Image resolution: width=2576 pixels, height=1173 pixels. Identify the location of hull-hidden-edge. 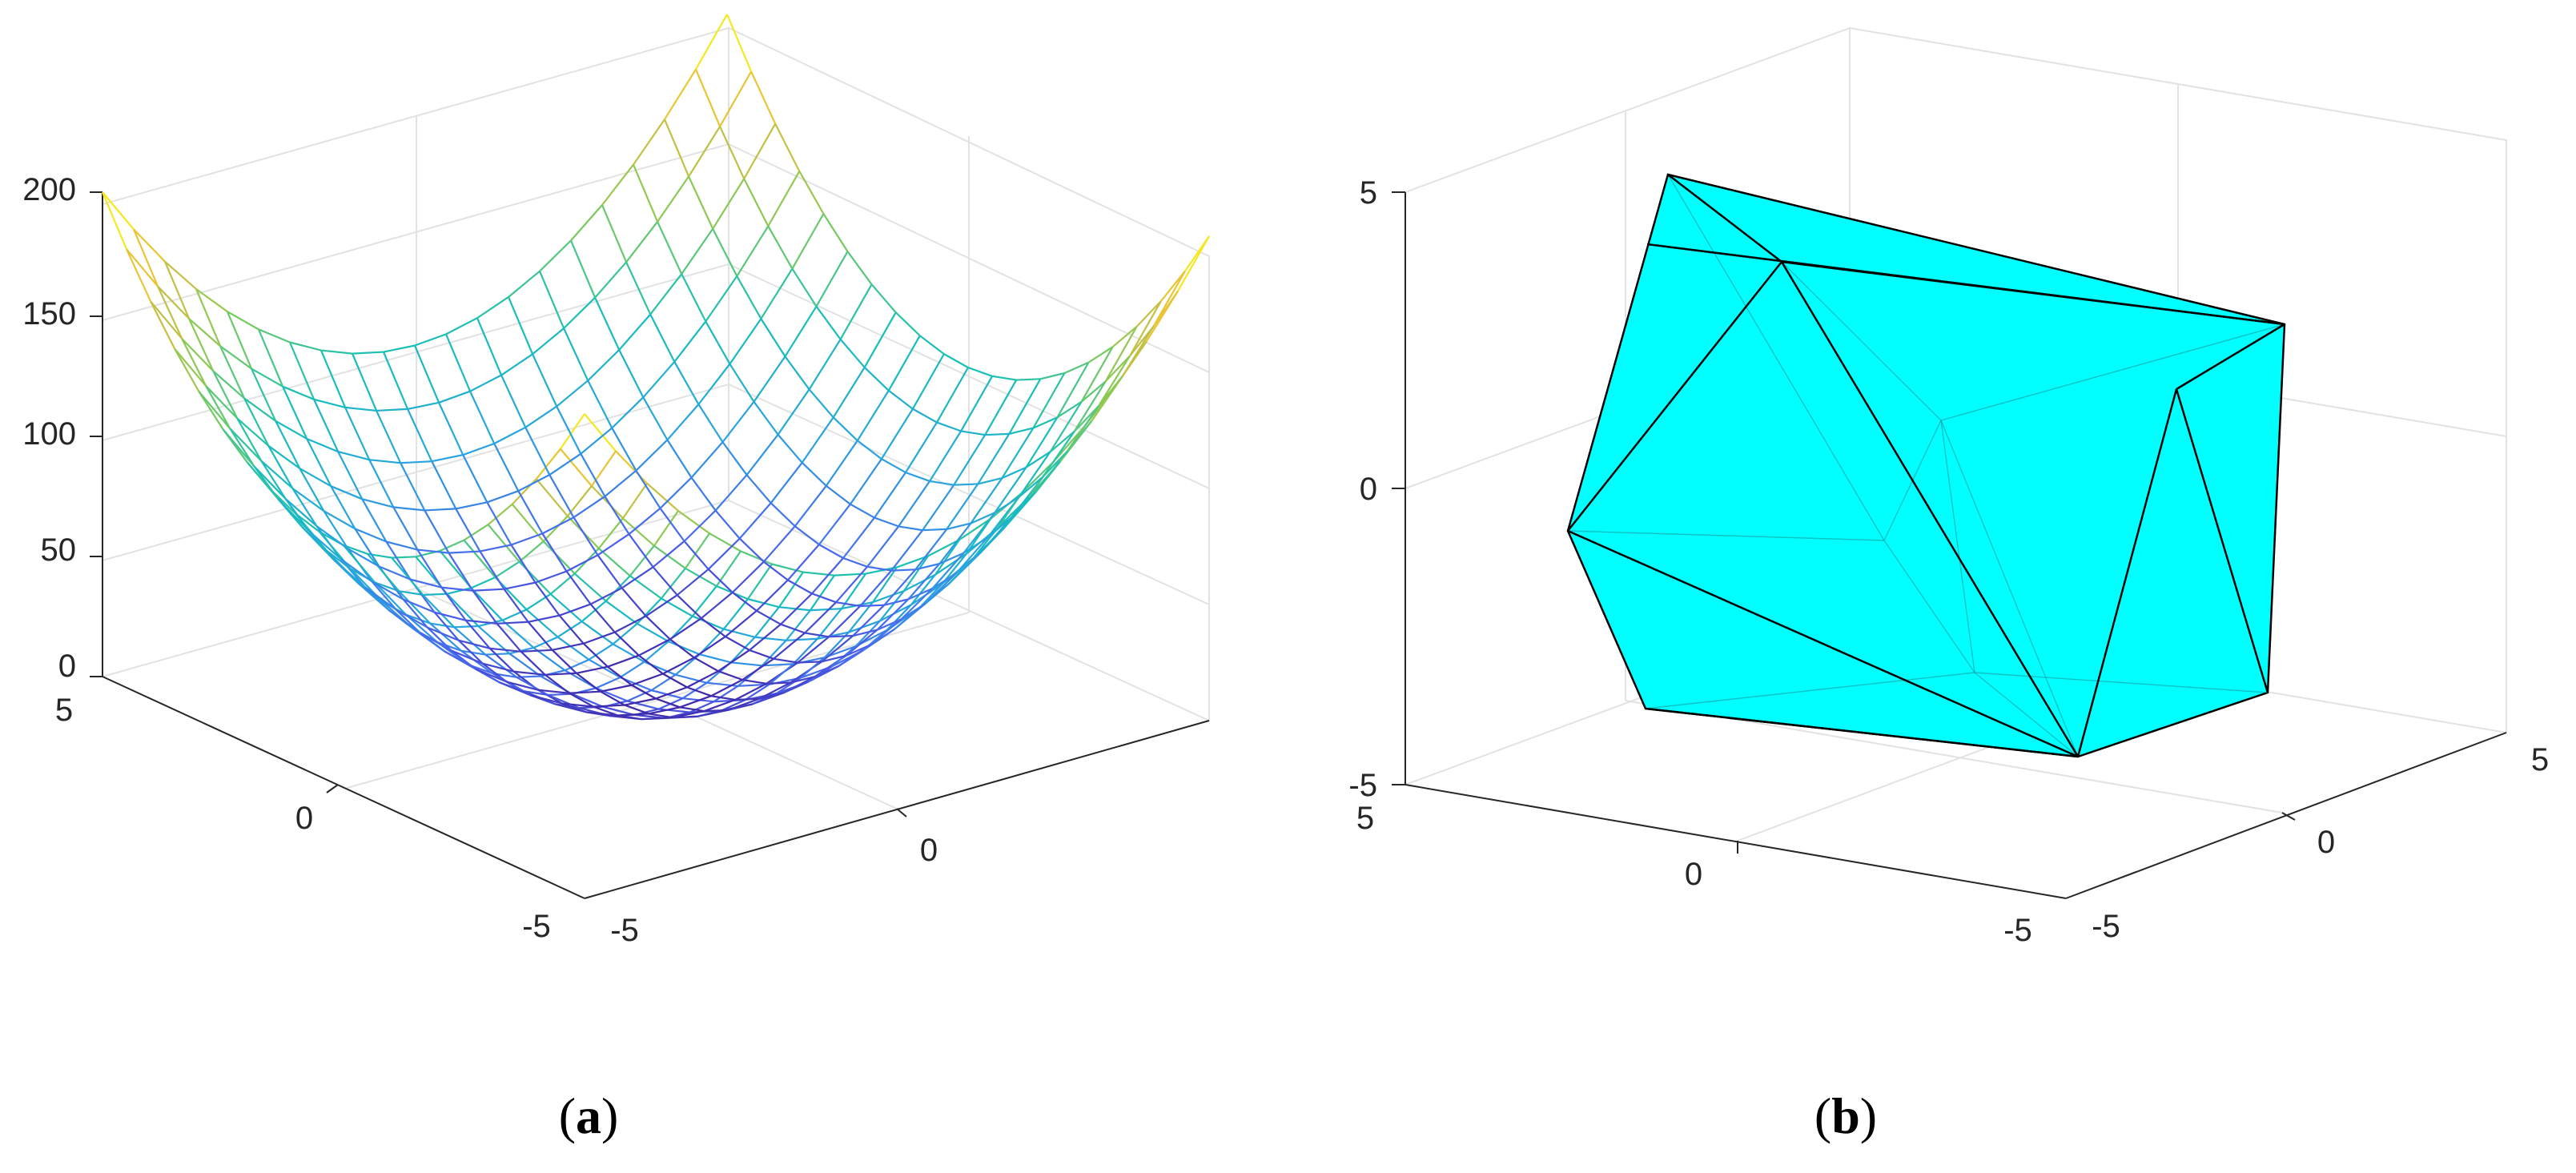
(1810, 690).